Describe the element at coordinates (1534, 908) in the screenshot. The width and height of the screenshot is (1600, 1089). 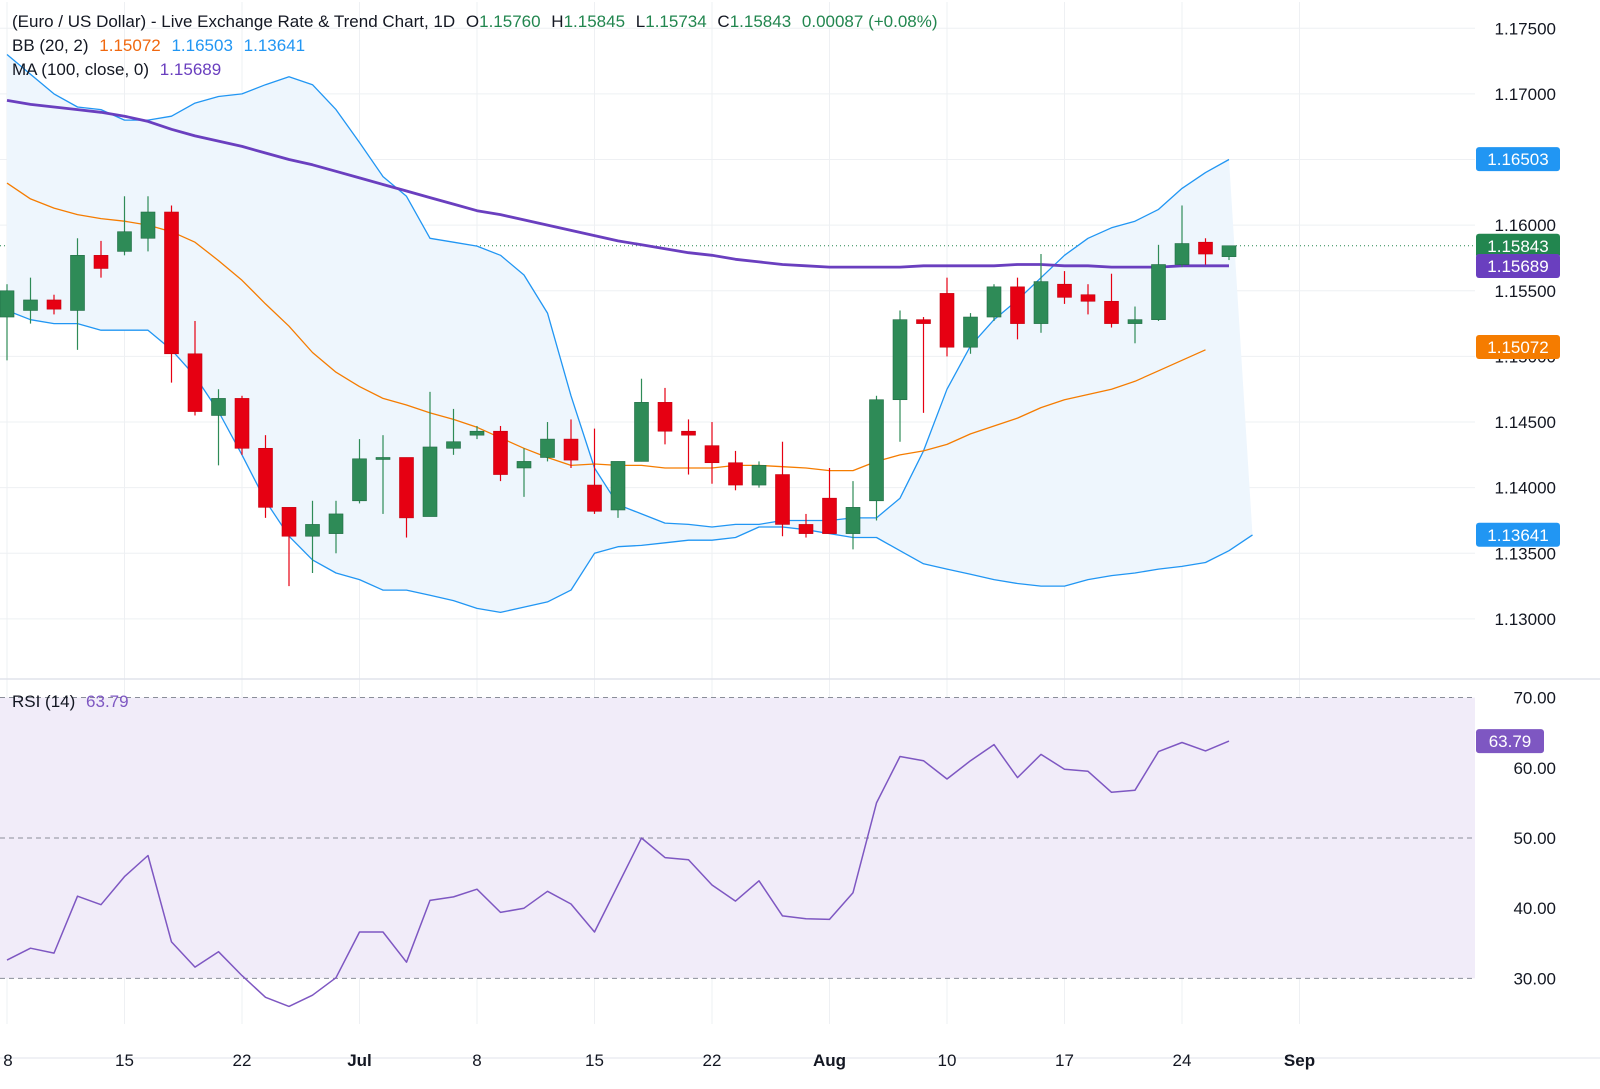
I see `rsi-tick-label: 40.00` at that location.